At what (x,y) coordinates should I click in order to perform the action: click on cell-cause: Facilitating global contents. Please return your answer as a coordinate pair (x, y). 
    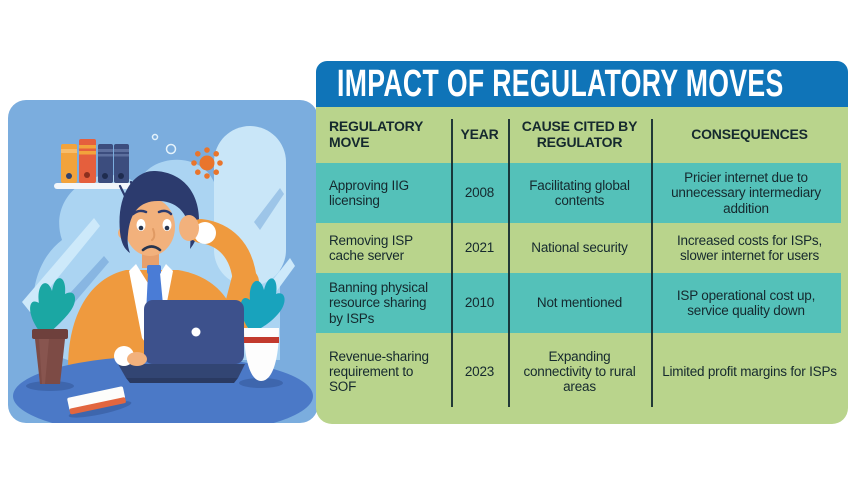
    Looking at the image, I should click on (579, 192).